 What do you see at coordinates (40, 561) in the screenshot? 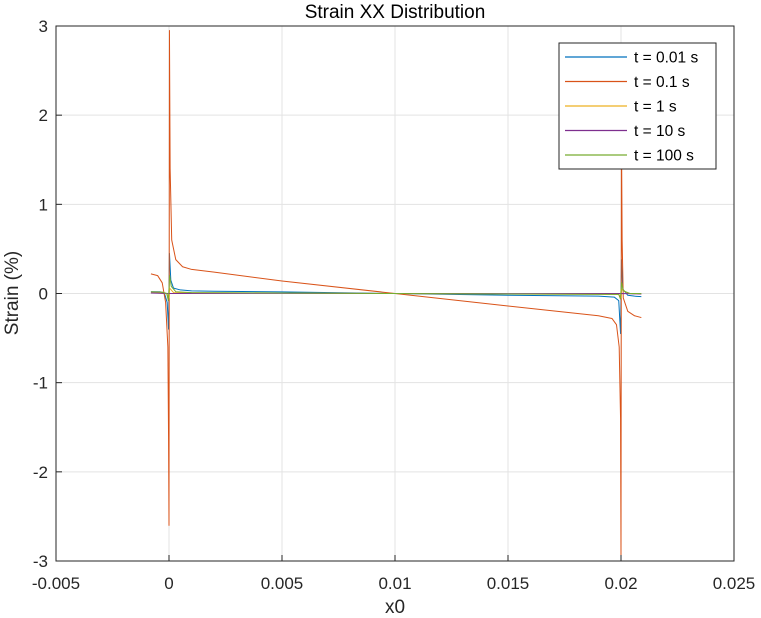
I see `y-tick-label: -3` at bounding box center [40, 561].